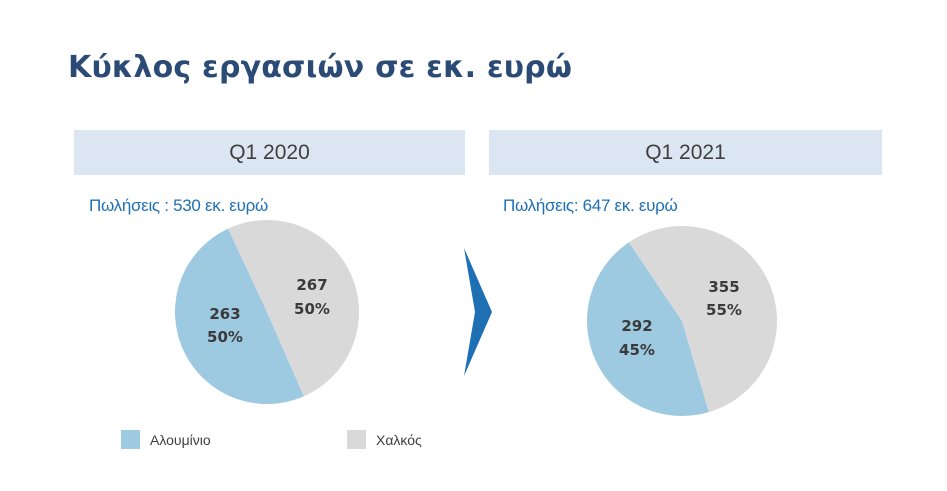 The height and width of the screenshot is (491, 947). I want to click on sales-label-q1-2020: Πωλήσεις : 530 εκ. ευρώ, so click(178, 205).